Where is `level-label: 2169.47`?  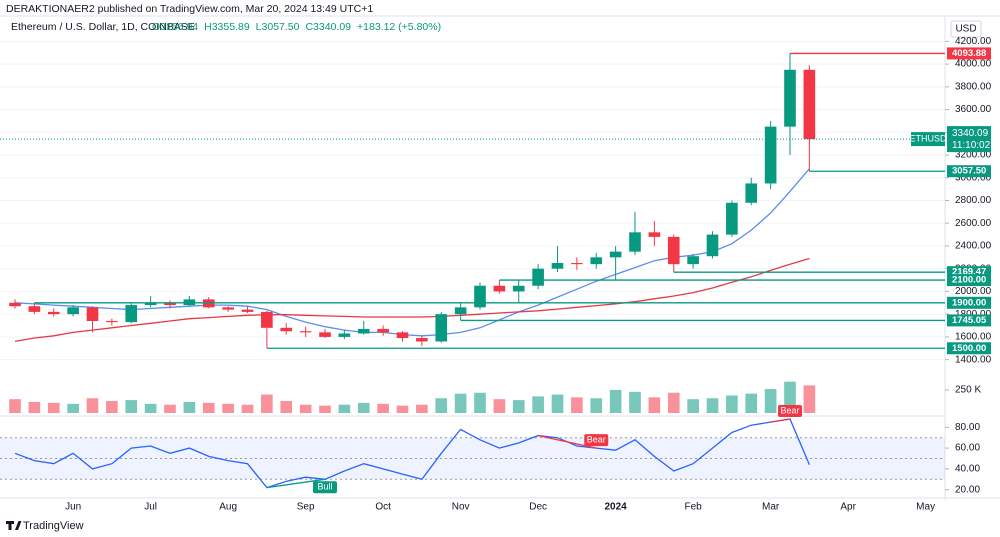
level-label: 2169.47 is located at coordinates (969, 272).